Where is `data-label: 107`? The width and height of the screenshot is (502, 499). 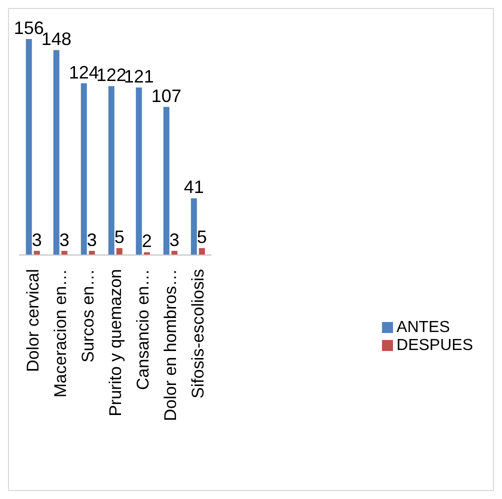
data-label: 107 is located at coordinates (166, 96).